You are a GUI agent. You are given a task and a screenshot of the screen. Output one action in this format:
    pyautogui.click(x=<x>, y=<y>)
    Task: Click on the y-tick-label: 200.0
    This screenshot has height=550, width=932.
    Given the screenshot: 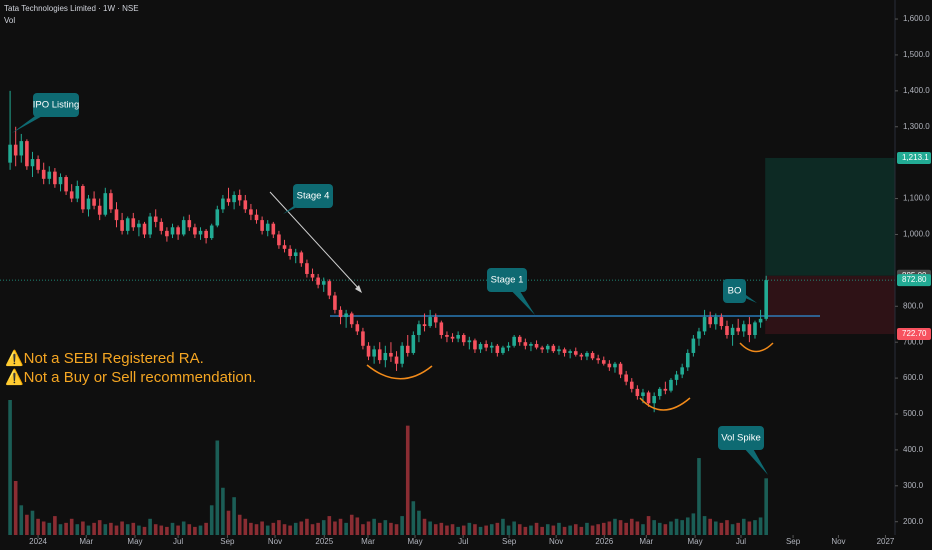 What is the action you would take?
    pyautogui.click(x=913, y=521)
    